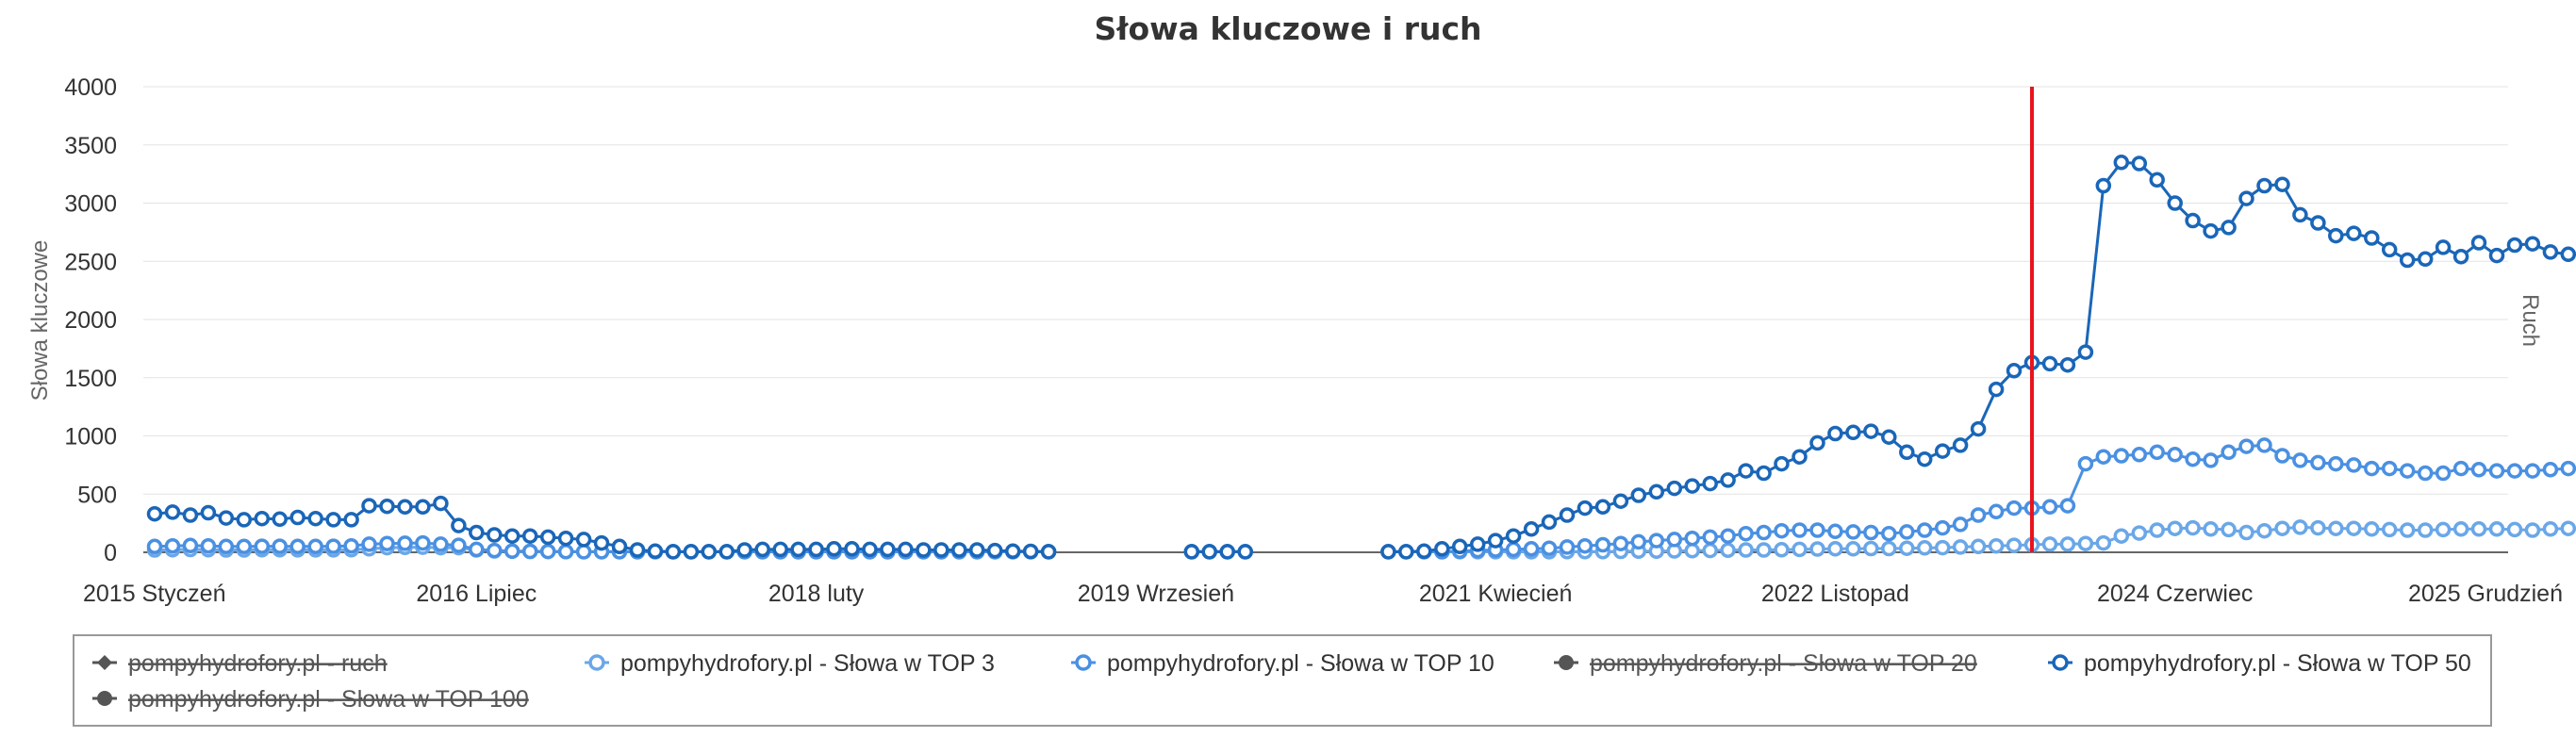 This screenshot has width=2576, height=754. Describe the element at coordinates (596, 663) in the screenshot. I see `legend-marker-icon` at that location.